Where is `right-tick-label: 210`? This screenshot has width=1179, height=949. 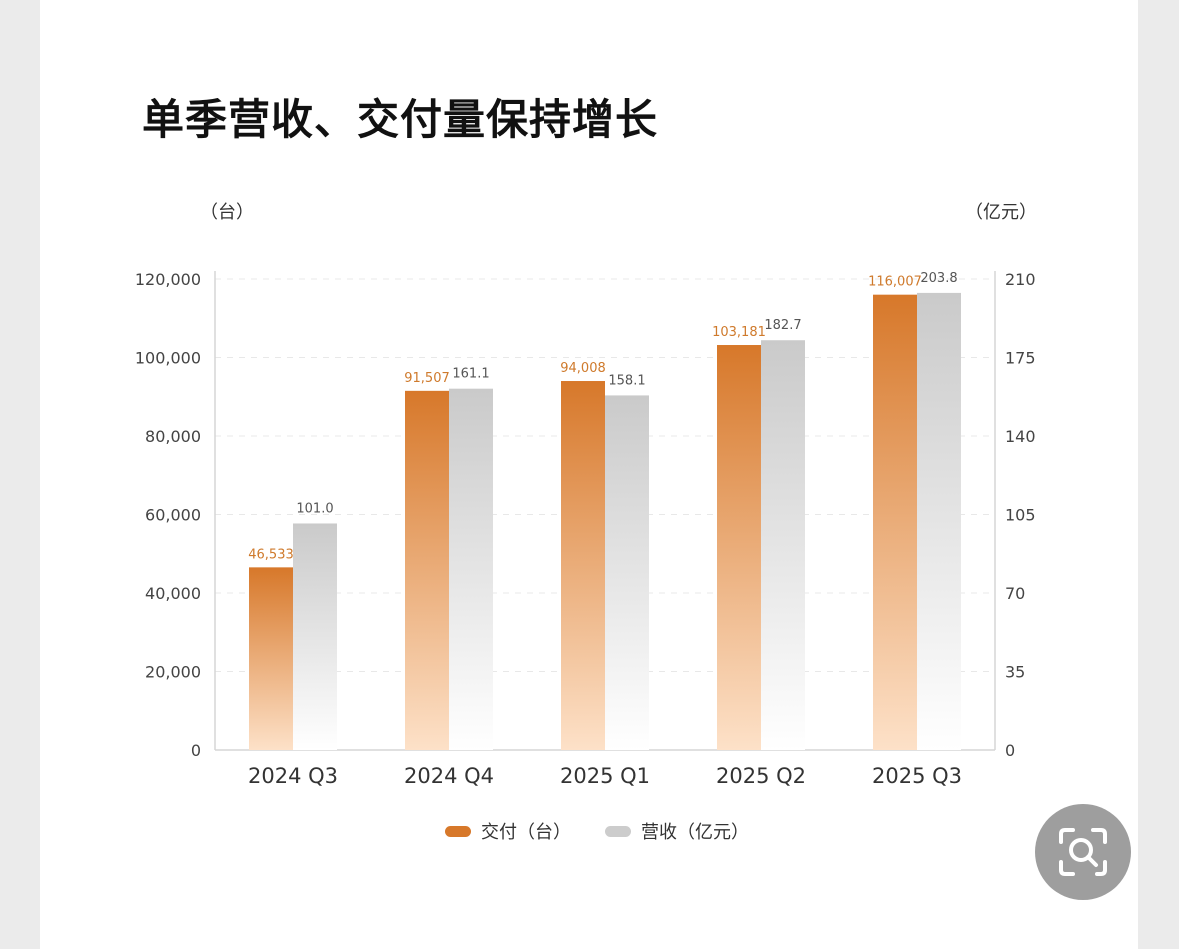 right-tick-label: 210 is located at coordinates (1020, 279).